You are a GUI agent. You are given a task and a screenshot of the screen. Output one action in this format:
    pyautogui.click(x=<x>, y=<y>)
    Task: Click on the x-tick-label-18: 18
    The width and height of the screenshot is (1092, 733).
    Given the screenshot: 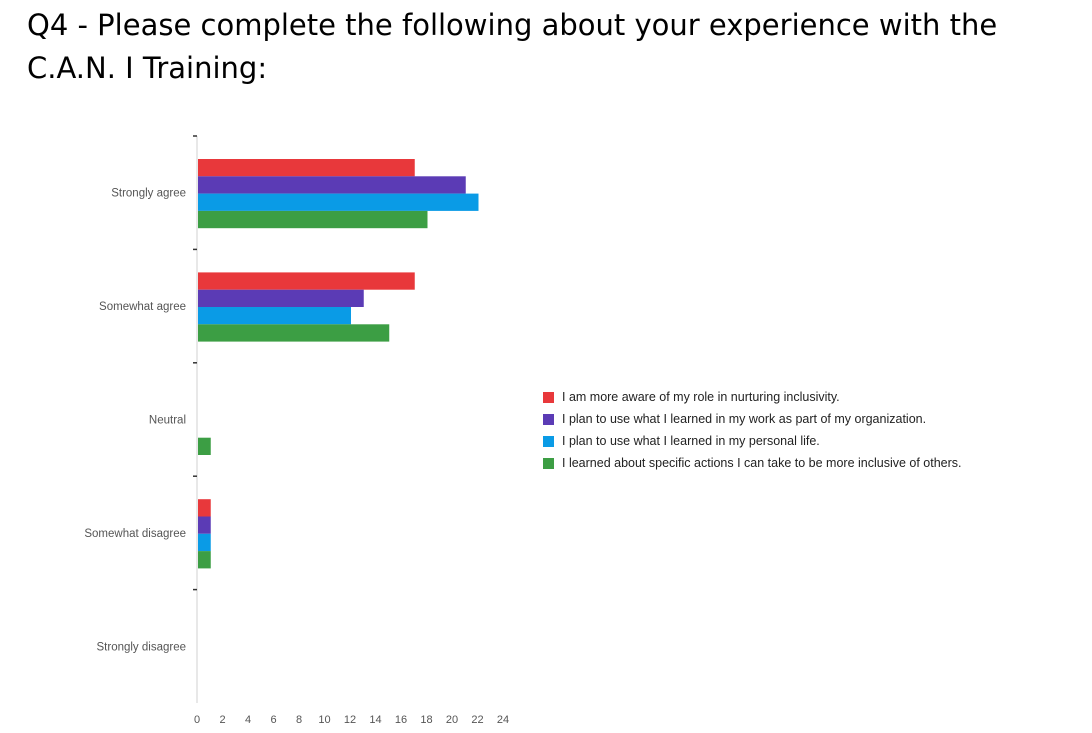 What is the action you would take?
    pyautogui.click(x=426, y=720)
    